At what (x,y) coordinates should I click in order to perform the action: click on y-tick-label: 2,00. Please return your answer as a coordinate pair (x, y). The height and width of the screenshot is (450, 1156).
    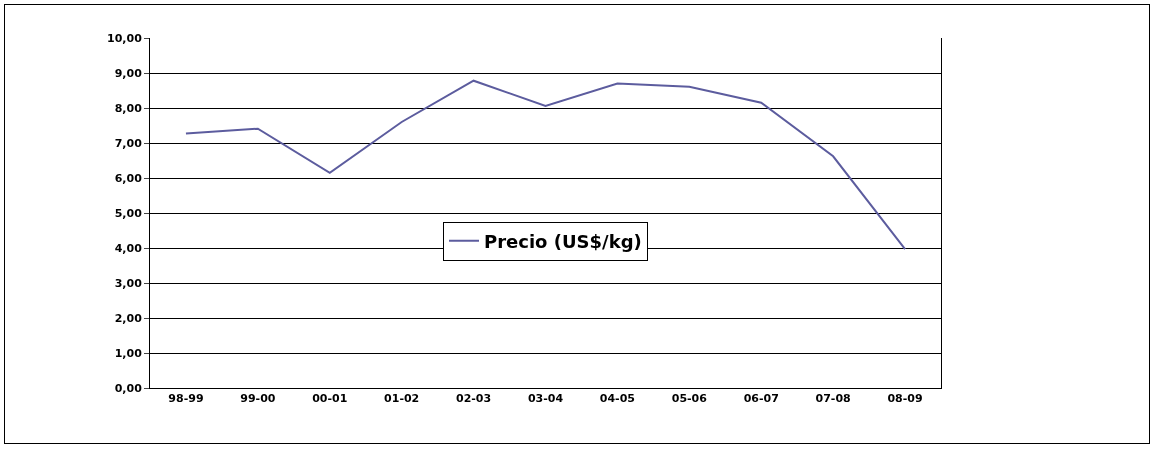
    Looking at the image, I should click on (128, 318).